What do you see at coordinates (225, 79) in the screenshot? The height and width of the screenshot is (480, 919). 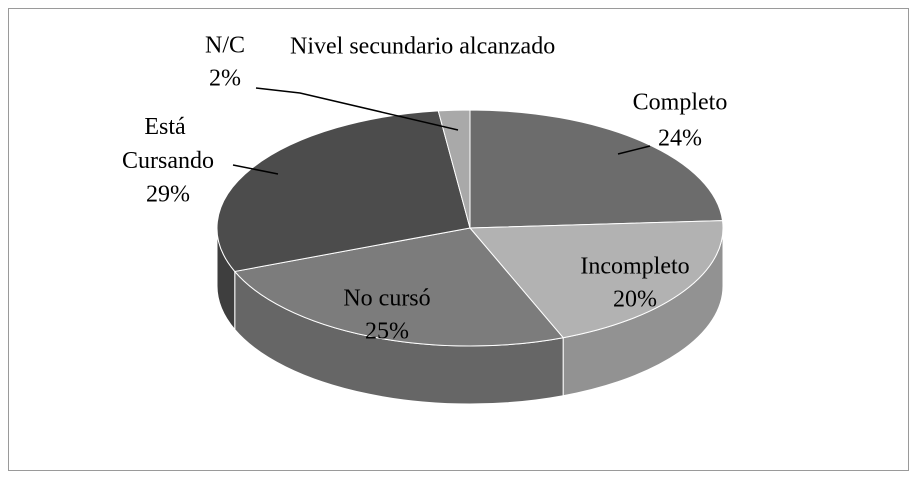 I see `slice-value-label: 2%` at bounding box center [225, 79].